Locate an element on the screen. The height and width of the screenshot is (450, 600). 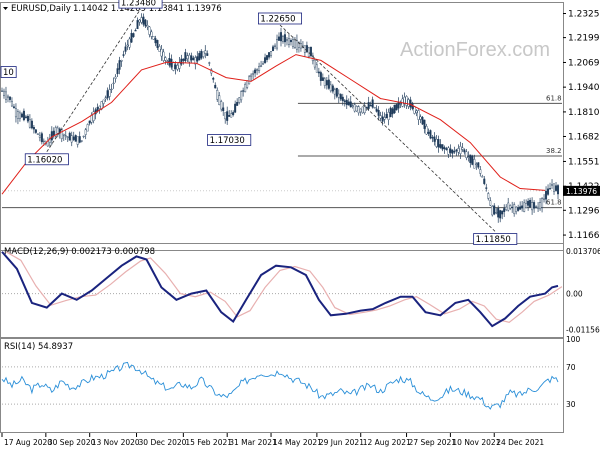
price-label: 1.11850 is located at coordinates (493, 240).